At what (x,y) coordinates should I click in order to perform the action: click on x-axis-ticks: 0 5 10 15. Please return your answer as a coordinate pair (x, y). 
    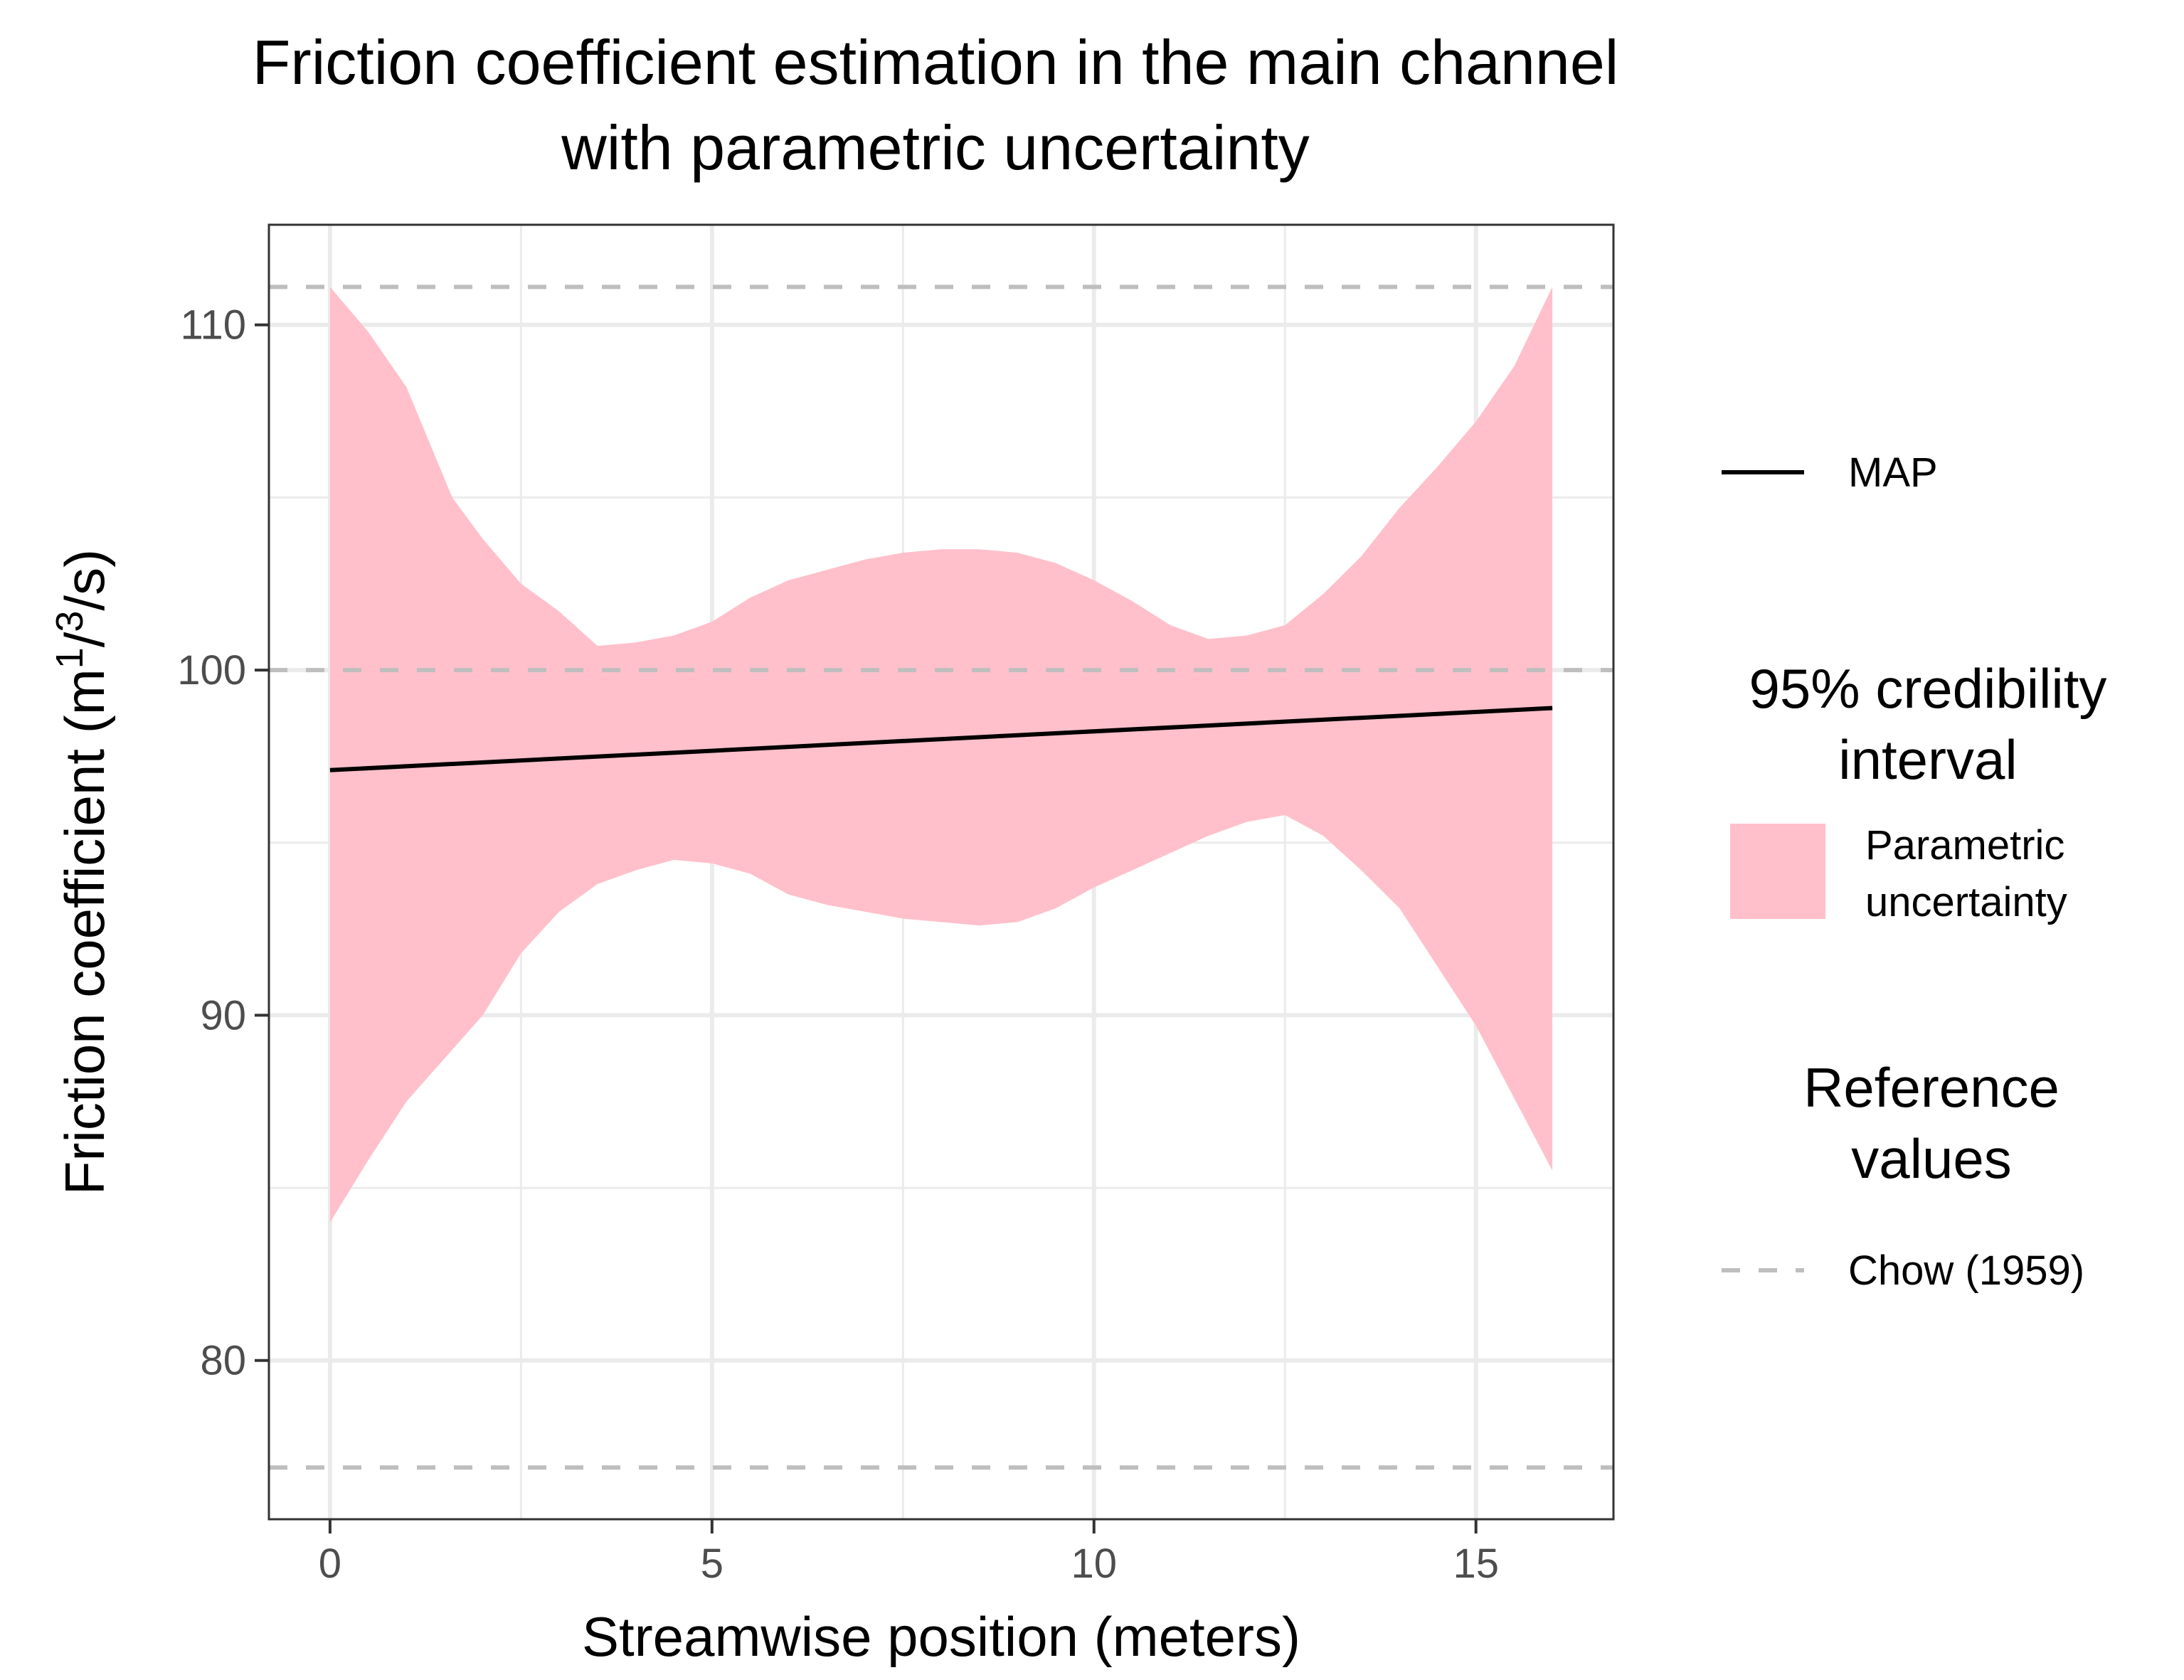
    Looking at the image, I should click on (909, 1553).